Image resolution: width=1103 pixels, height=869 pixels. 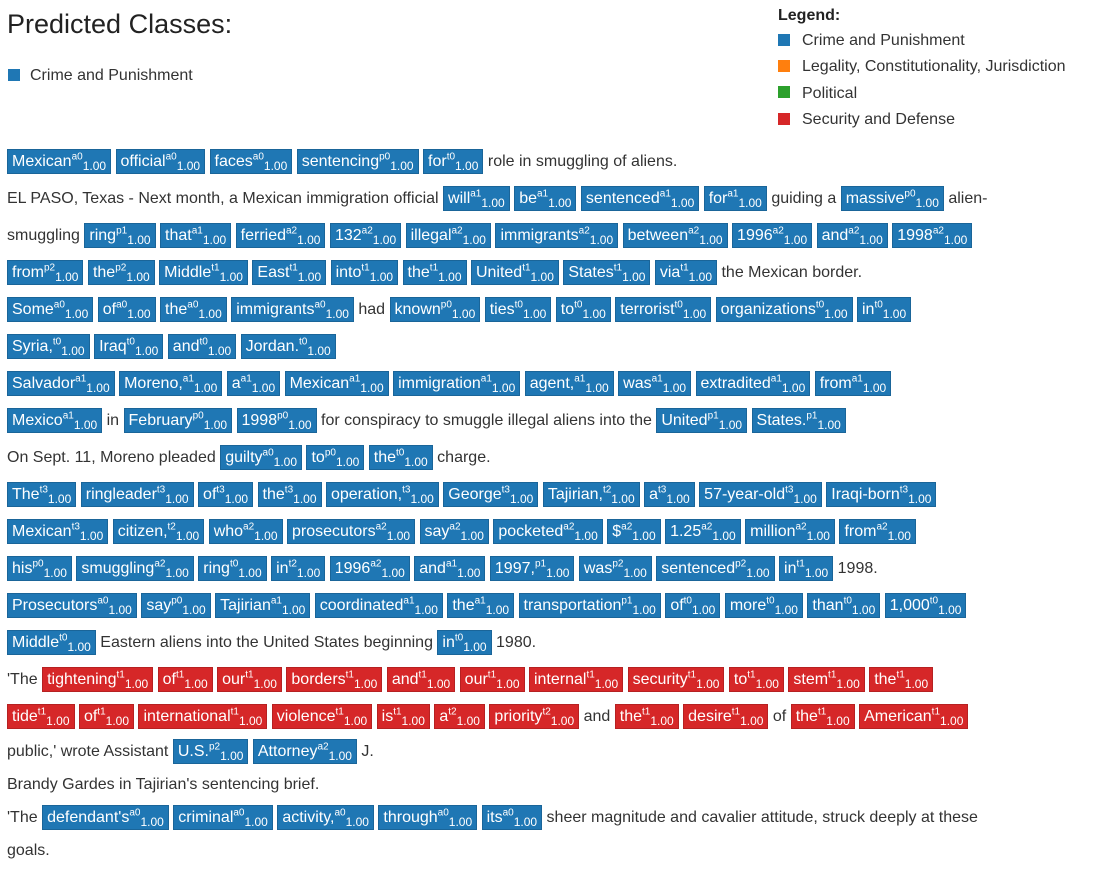 What do you see at coordinates (669, 494) in the screenshot?
I see `token-highlight: at31.00` at bounding box center [669, 494].